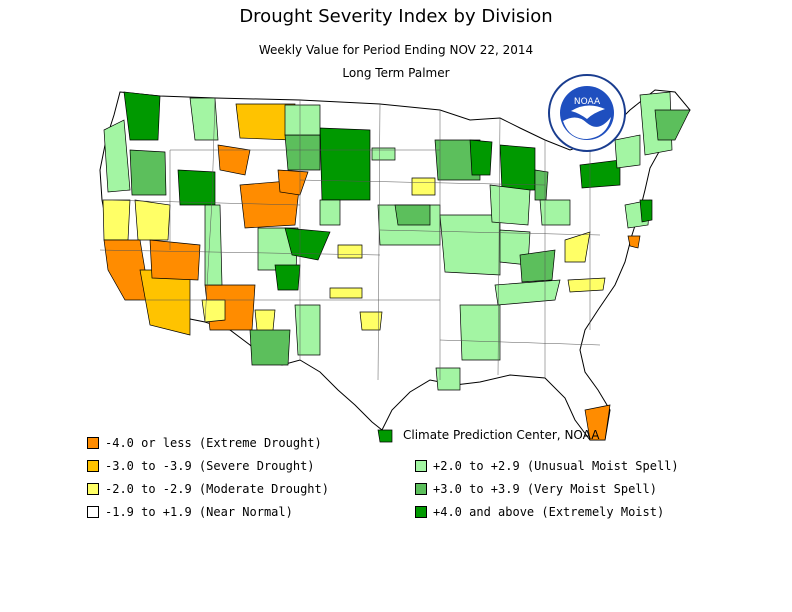 The height and width of the screenshot is (612, 792). I want to click on legend-label: -1.9 to +1.9 (Near Normal), so click(199, 512).